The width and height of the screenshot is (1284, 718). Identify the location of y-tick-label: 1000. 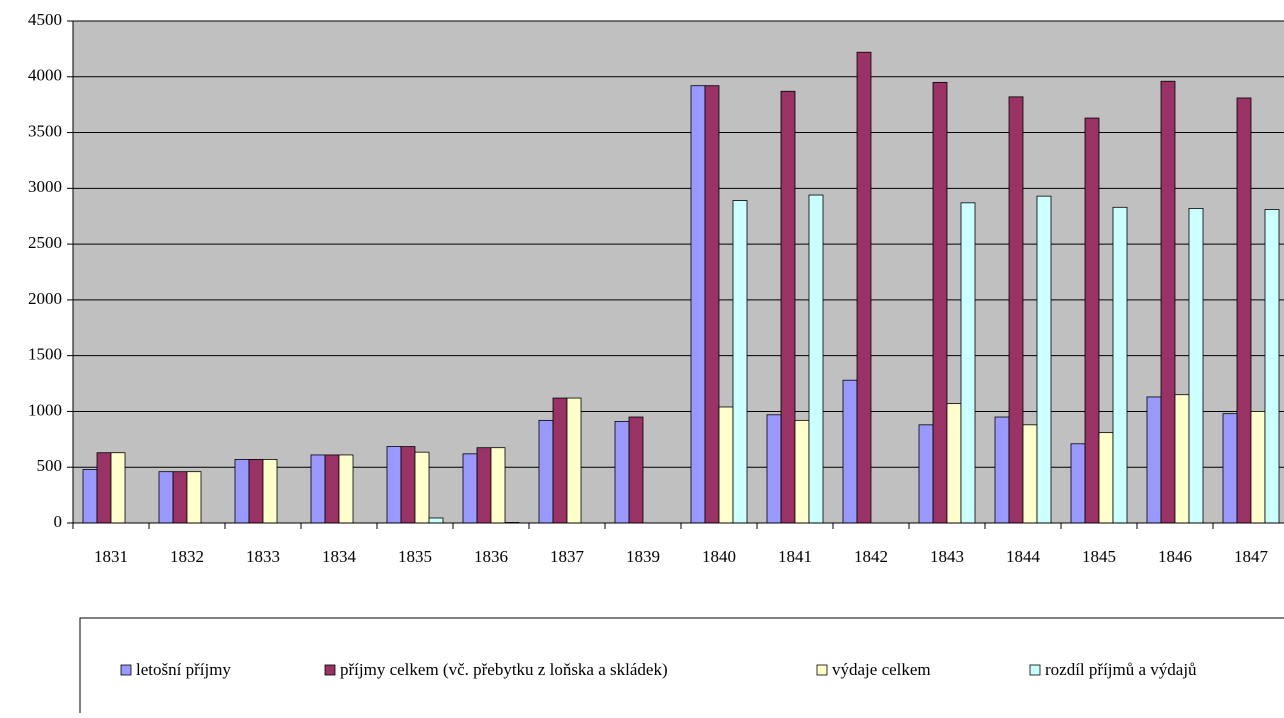
(45, 409).